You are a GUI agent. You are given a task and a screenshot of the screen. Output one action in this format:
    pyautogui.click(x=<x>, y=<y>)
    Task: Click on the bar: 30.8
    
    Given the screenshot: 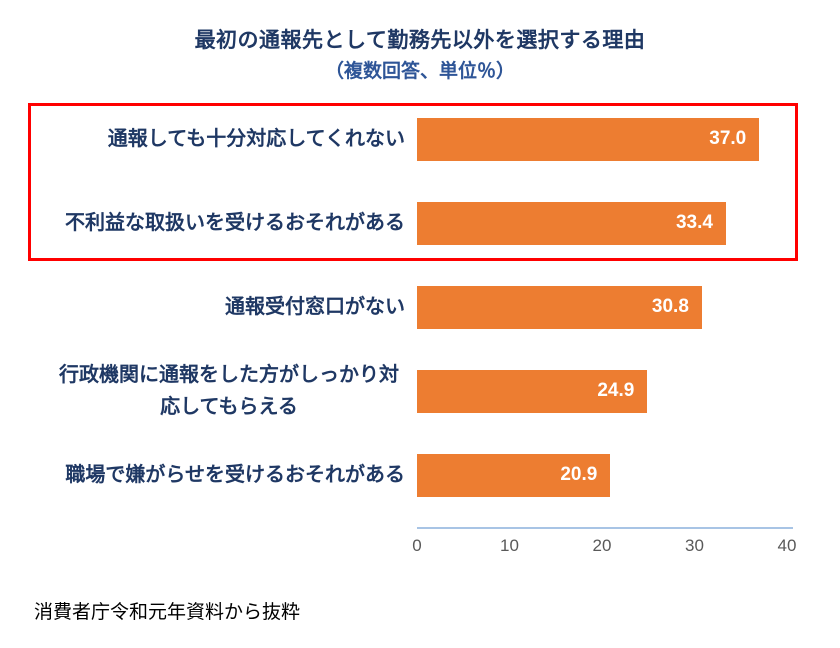 What is the action you would take?
    pyautogui.click(x=559, y=307)
    